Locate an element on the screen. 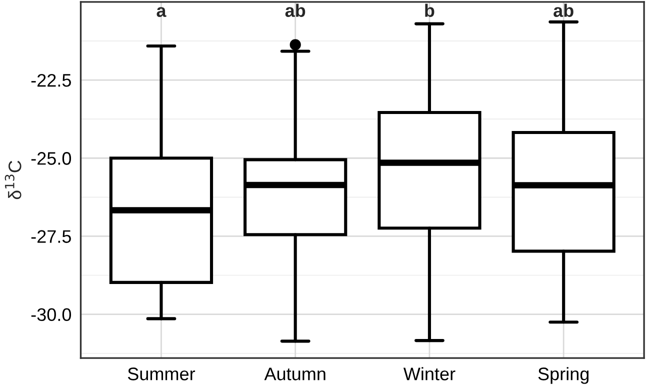  y-tick-label: -22.5 is located at coordinates (51, 80).